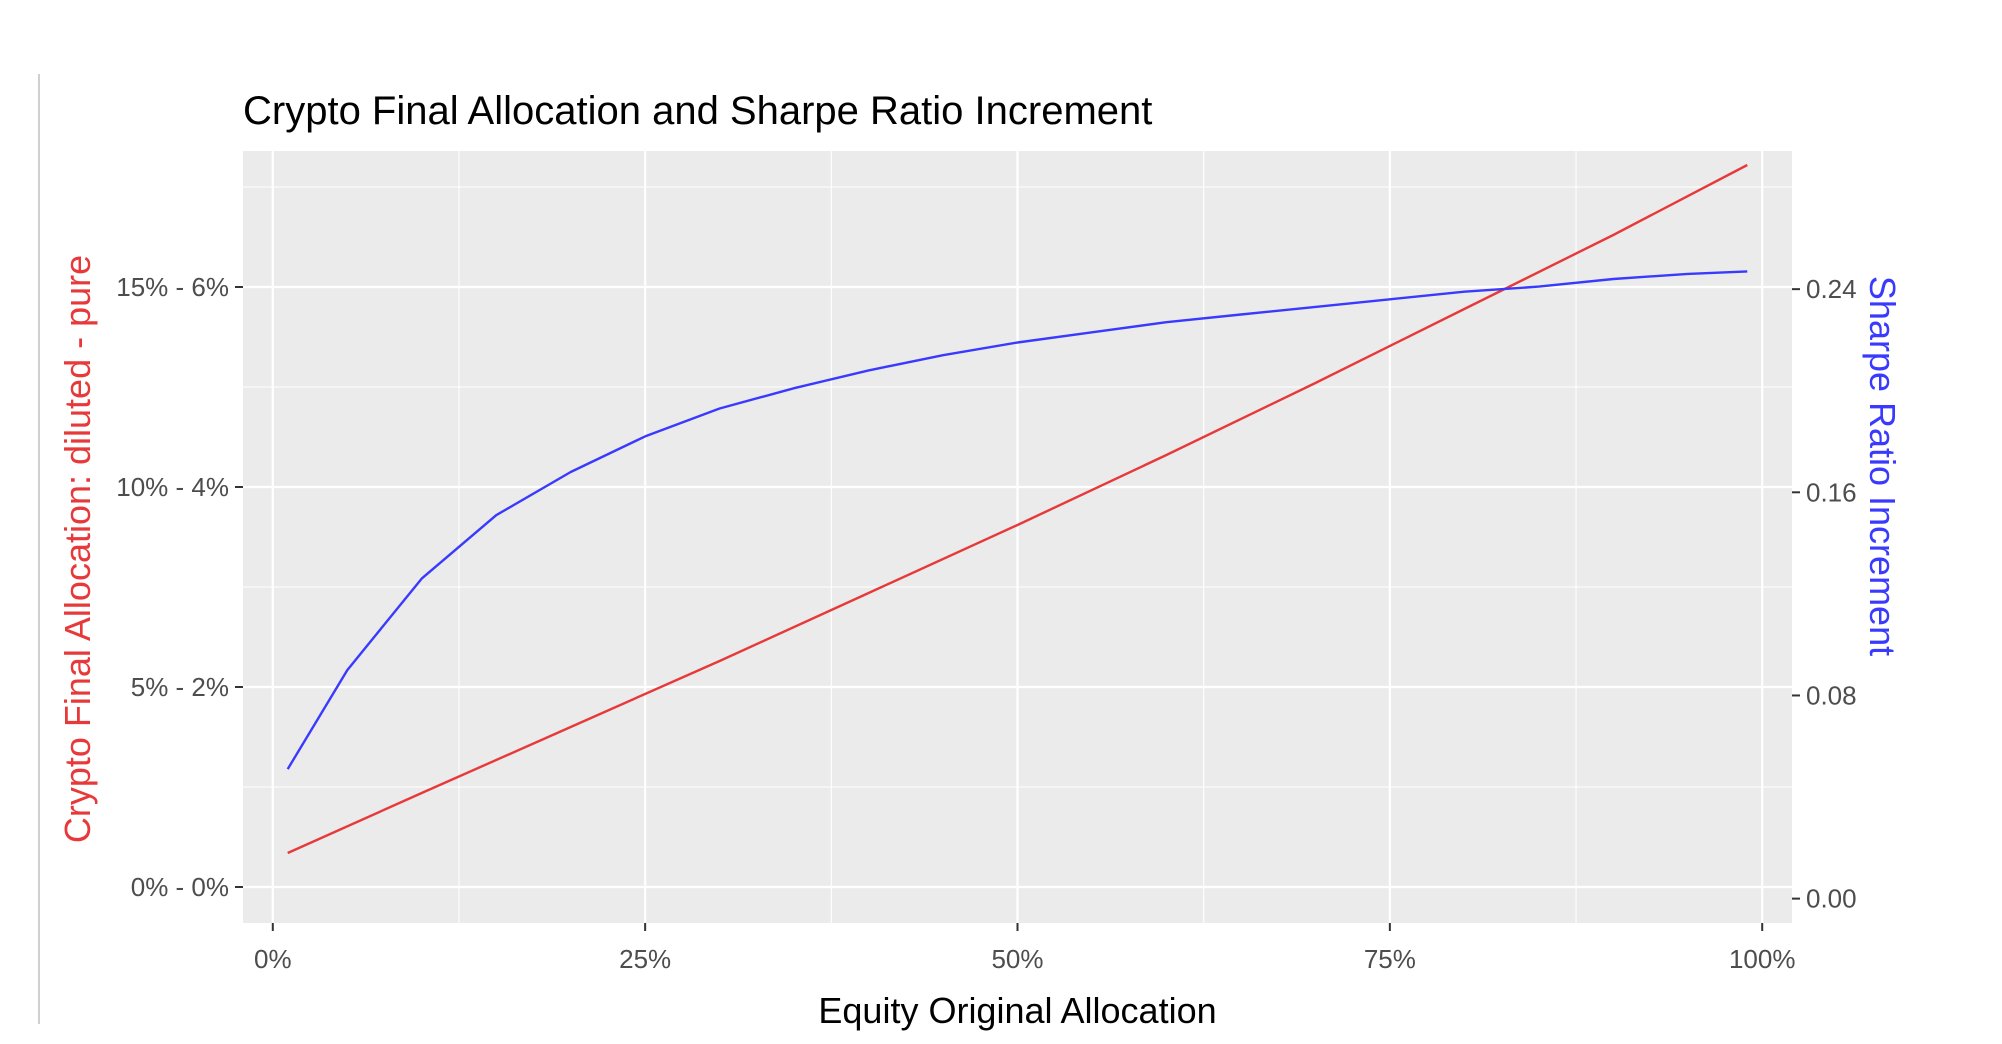 This screenshot has height=1044, width=2002. What do you see at coordinates (1831, 289) in the screenshot?
I see `y-right-tick-label: 0.24` at bounding box center [1831, 289].